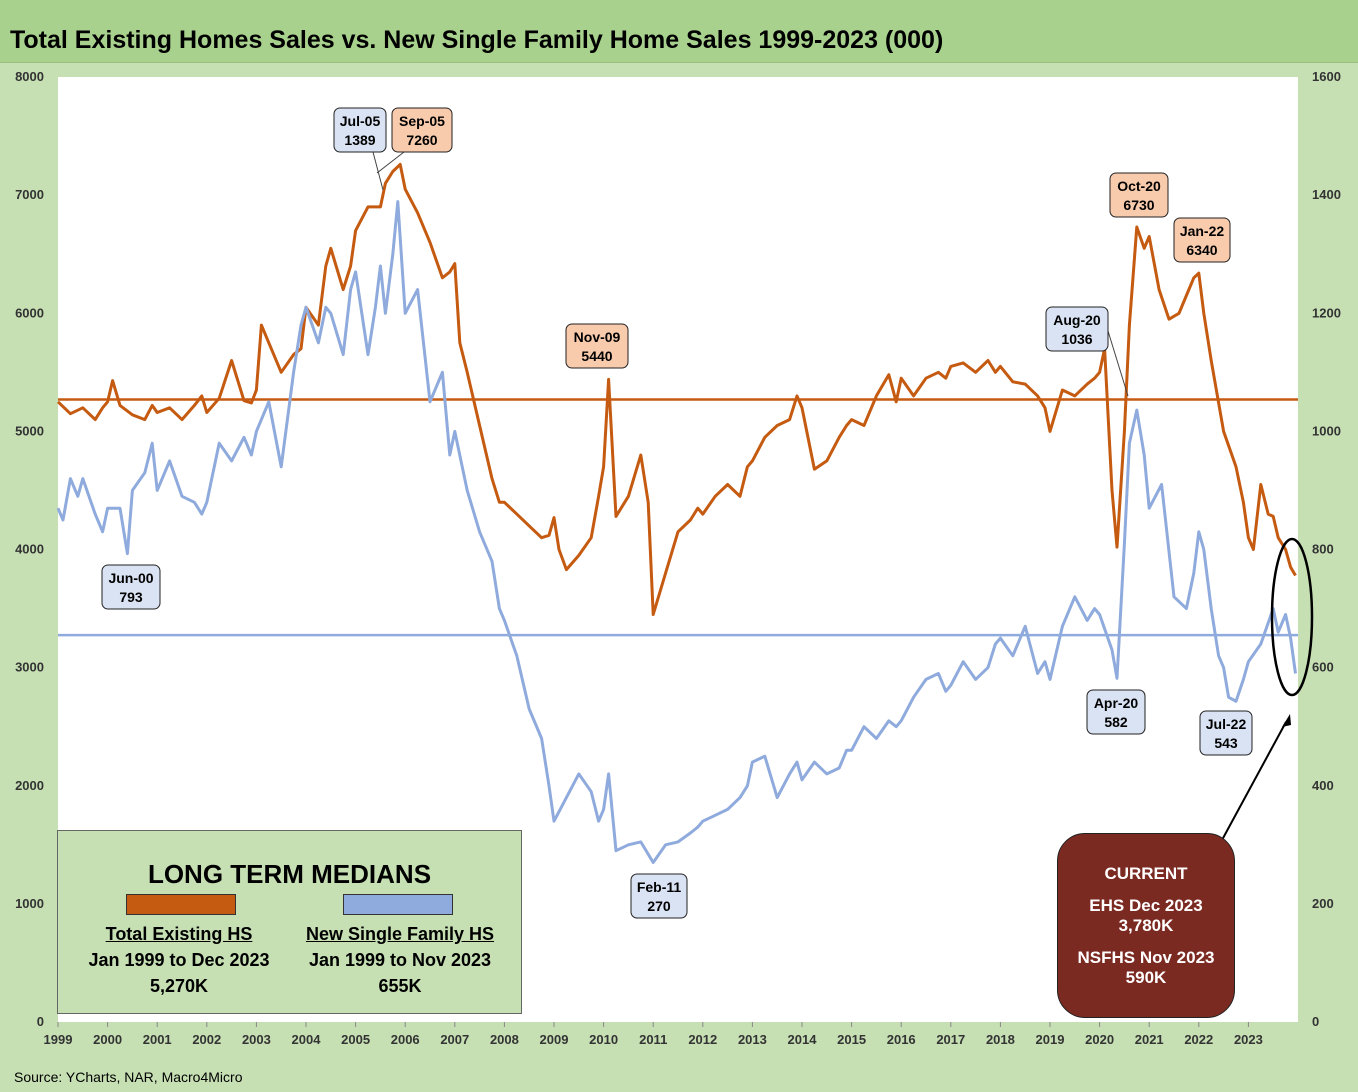  What do you see at coordinates (504, 1039) in the screenshot?
I see `x-tick-label: 2008` at bounding box center [504, 1039].